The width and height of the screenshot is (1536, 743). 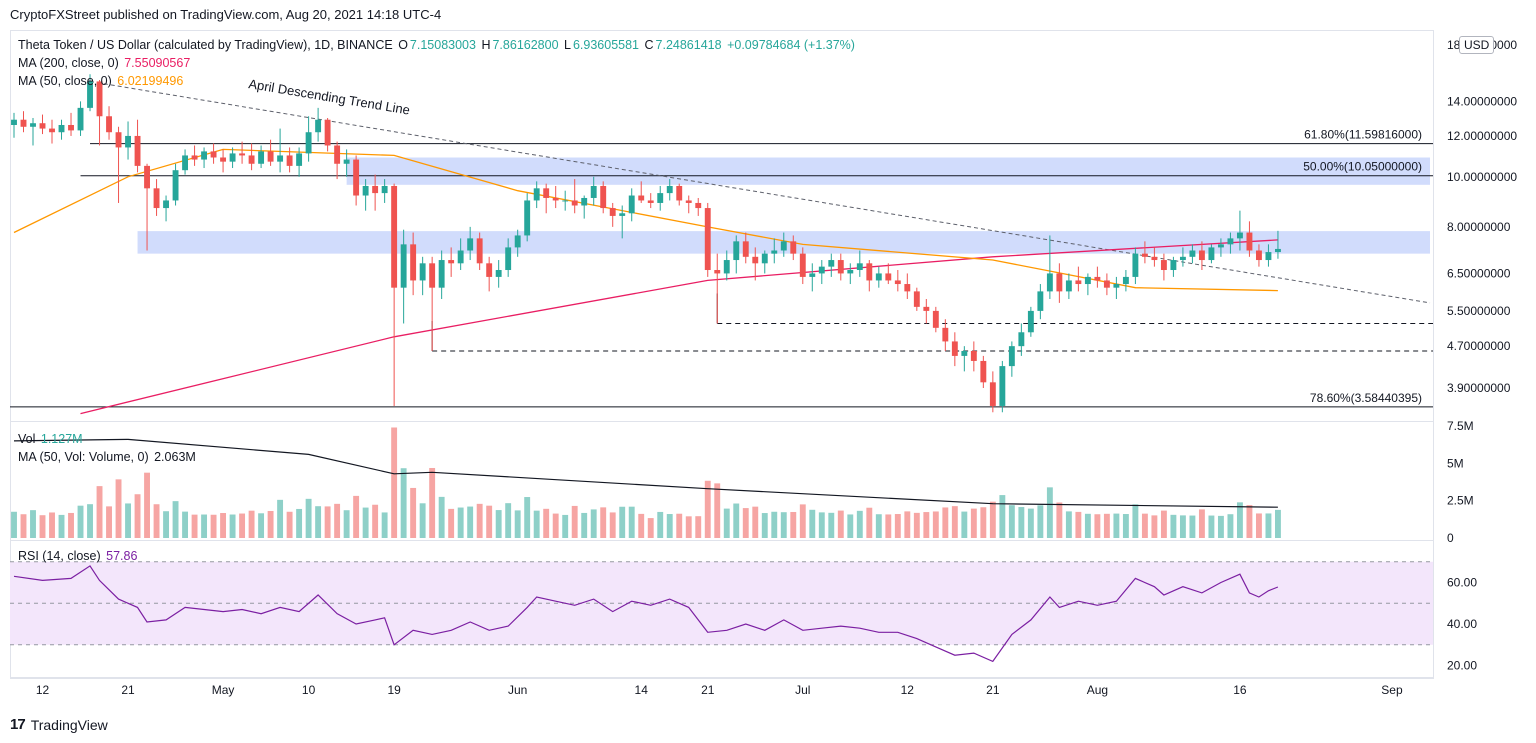 I want to click on time-axis-tick: 14, so click(x=642, y=690).